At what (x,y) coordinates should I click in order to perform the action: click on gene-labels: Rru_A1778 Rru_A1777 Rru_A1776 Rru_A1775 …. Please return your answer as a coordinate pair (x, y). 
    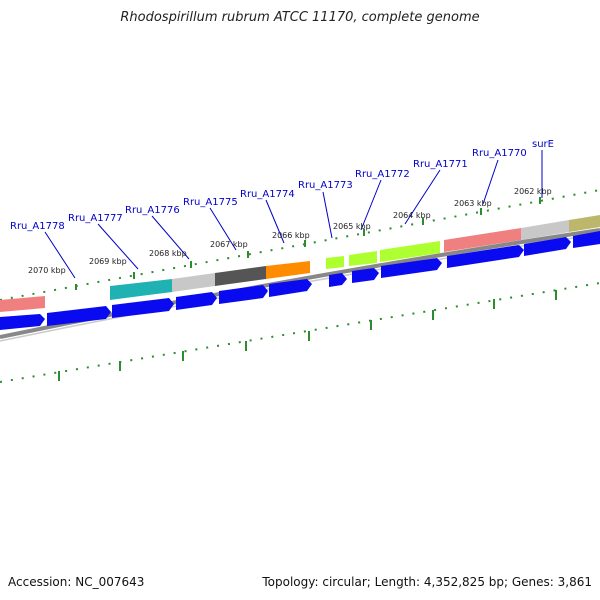
    Looking at the image, I should click on (282, 185).